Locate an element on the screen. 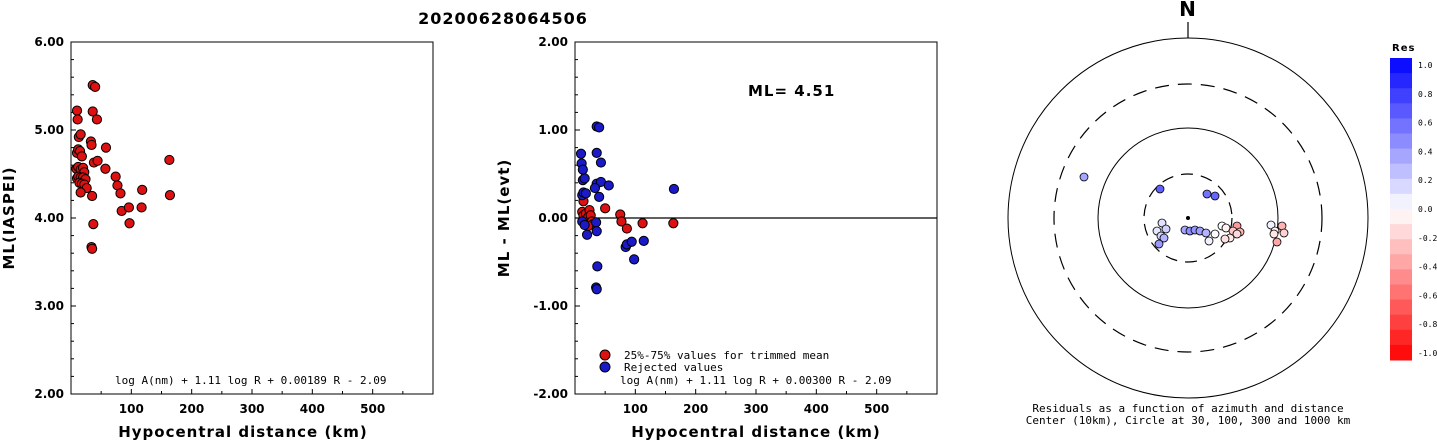 The height and width of the screenshot is (441, 1437). figure-title: 20200628064506 is located at coordinates (503, 18).